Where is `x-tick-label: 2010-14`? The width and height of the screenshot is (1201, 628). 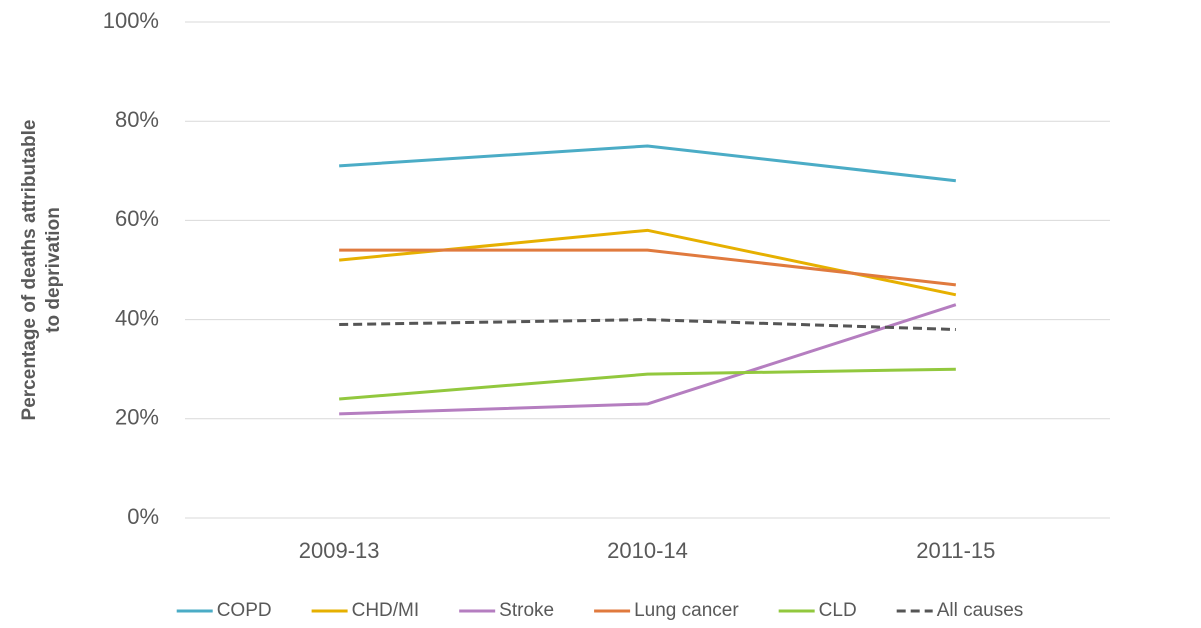 x-tick-label: 2010-14 is located at coordinates (647, 550).